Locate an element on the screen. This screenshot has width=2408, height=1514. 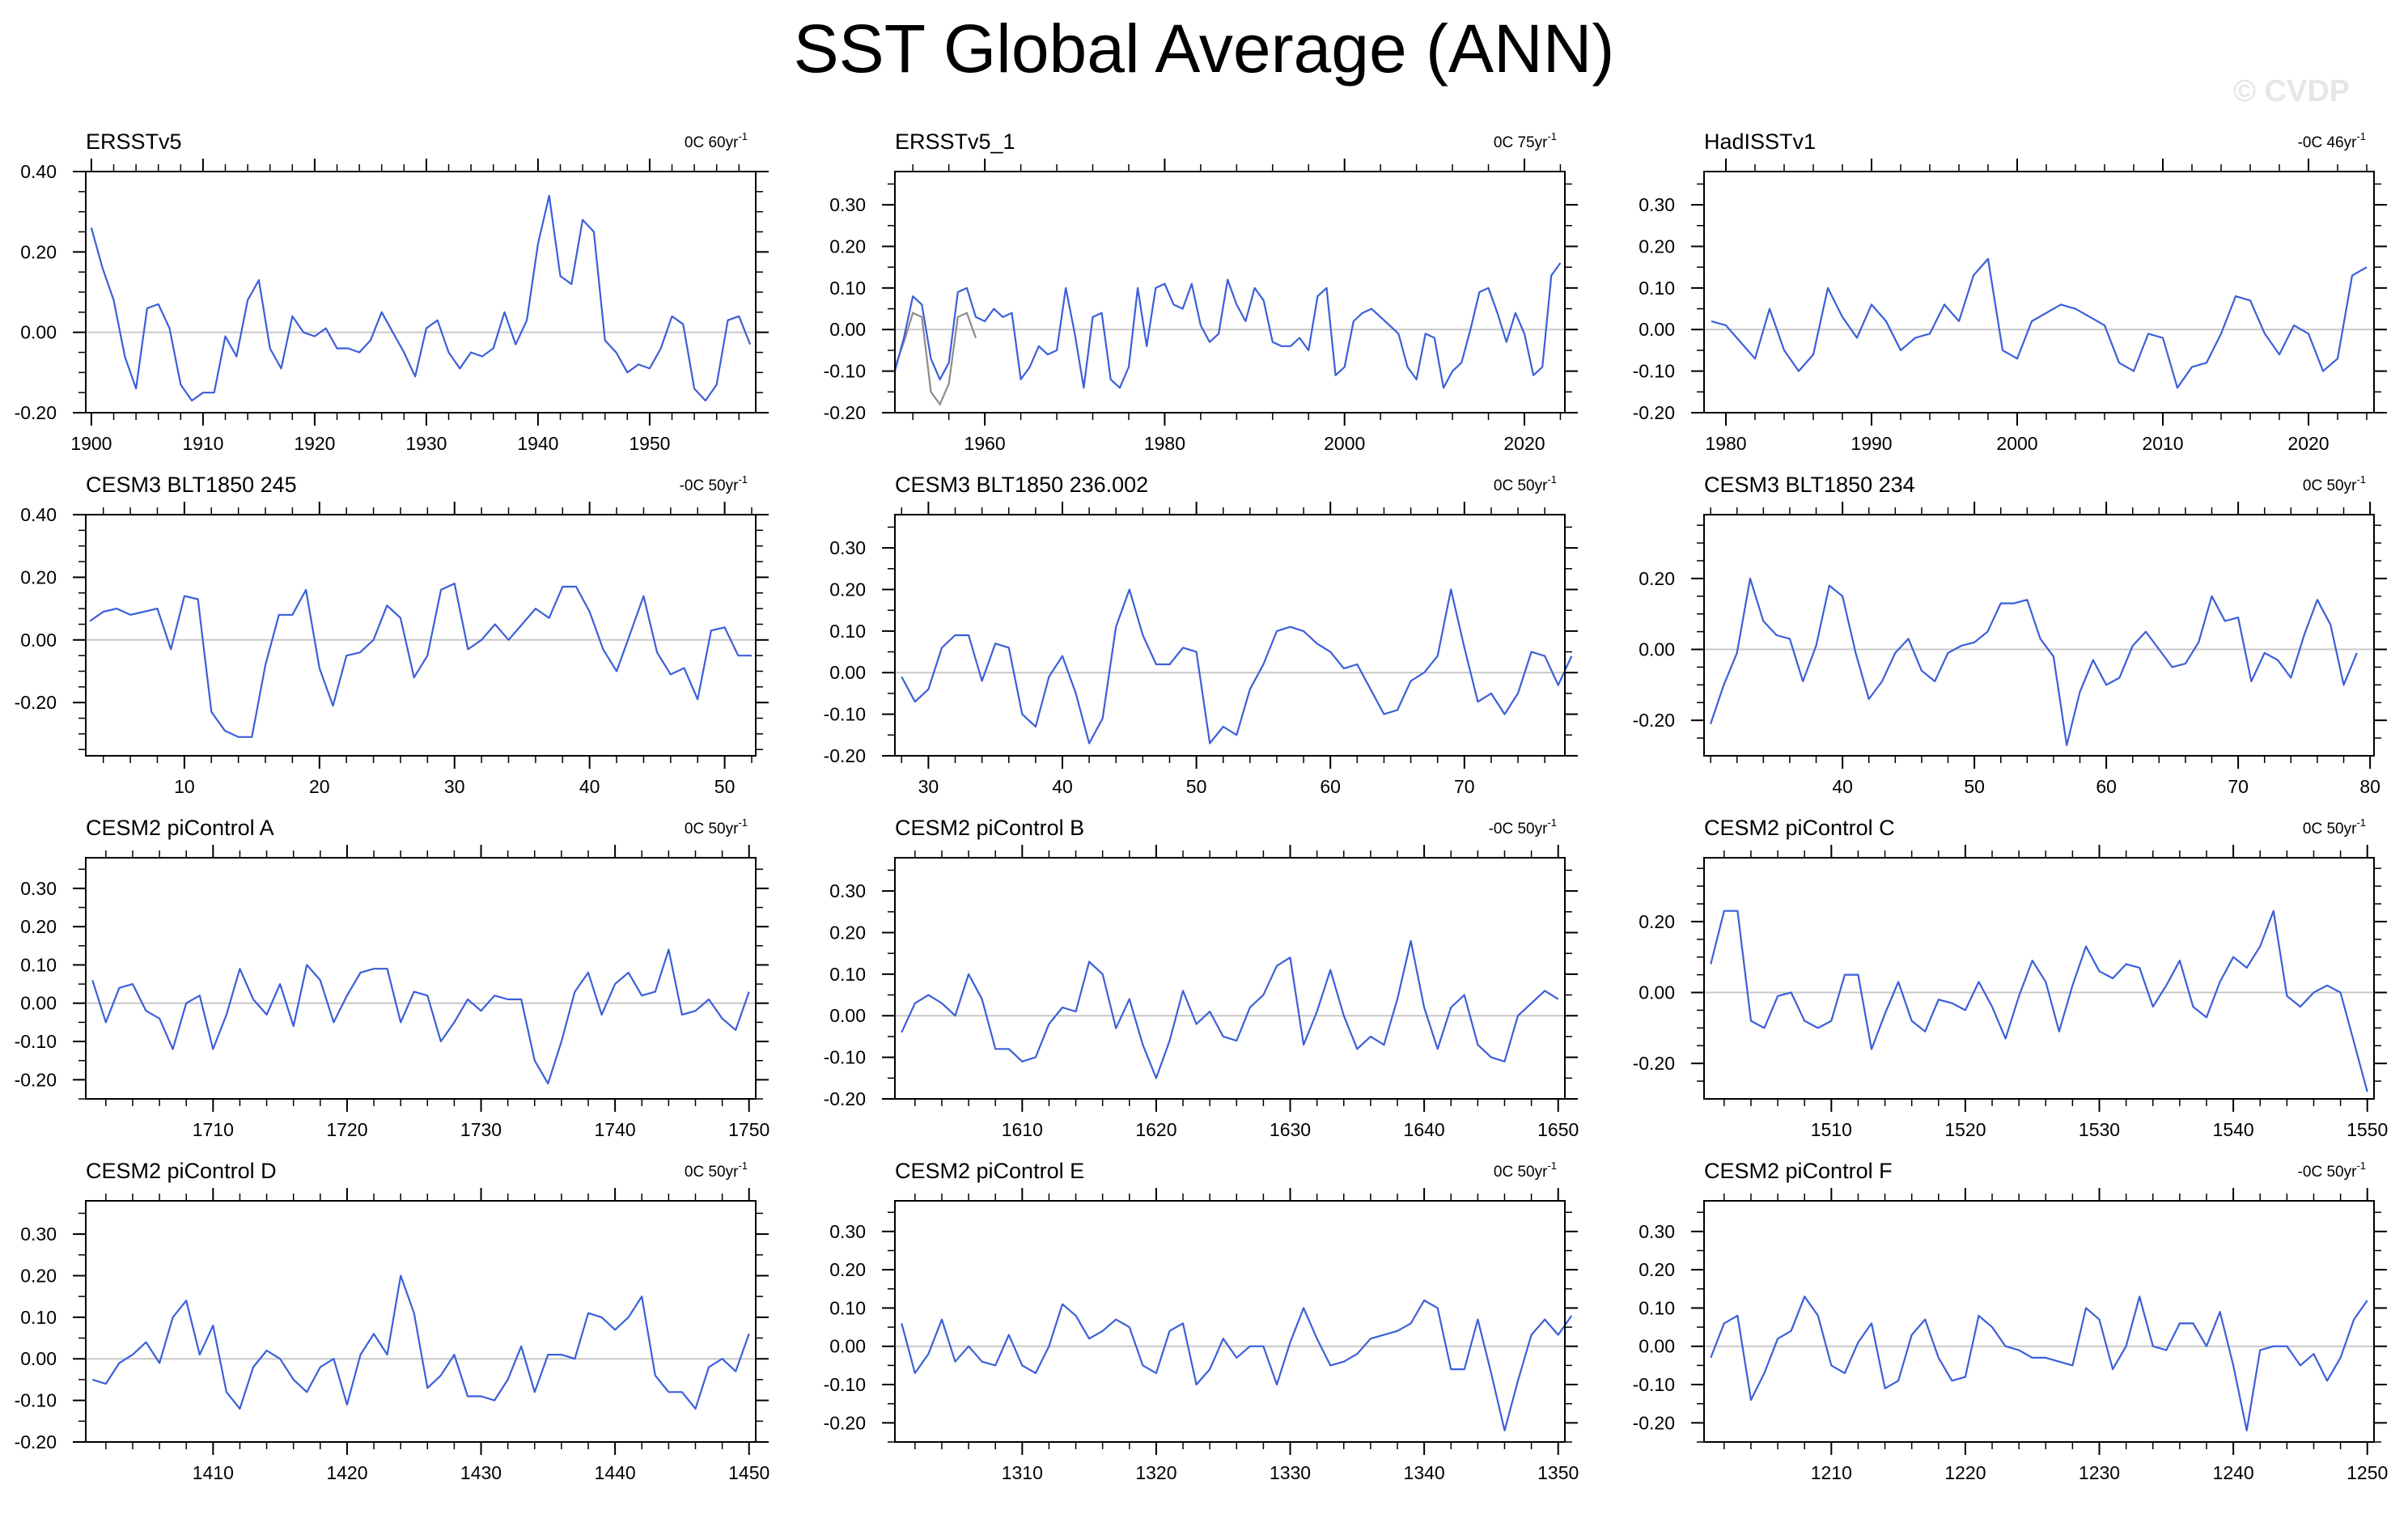
x-tick-label: 50 is located at coordinates (1975, 786).